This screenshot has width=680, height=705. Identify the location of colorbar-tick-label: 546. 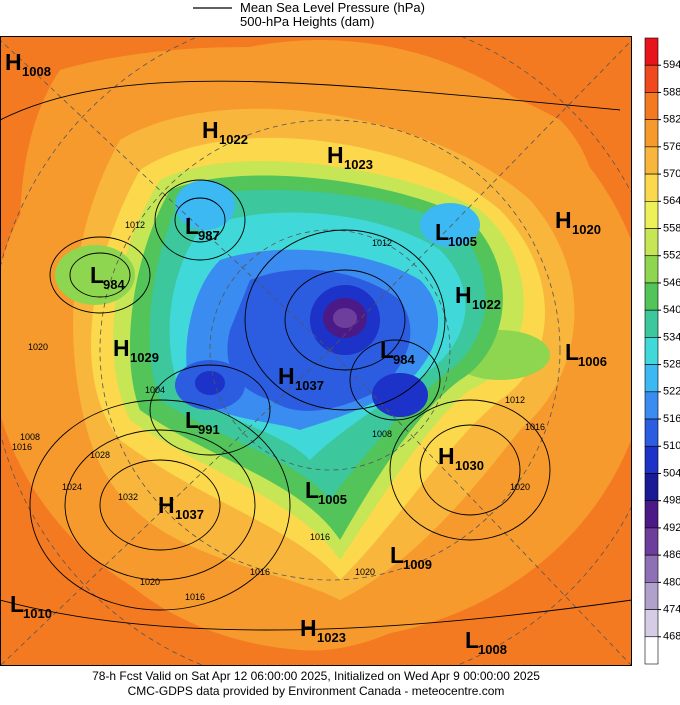
(671, 283).